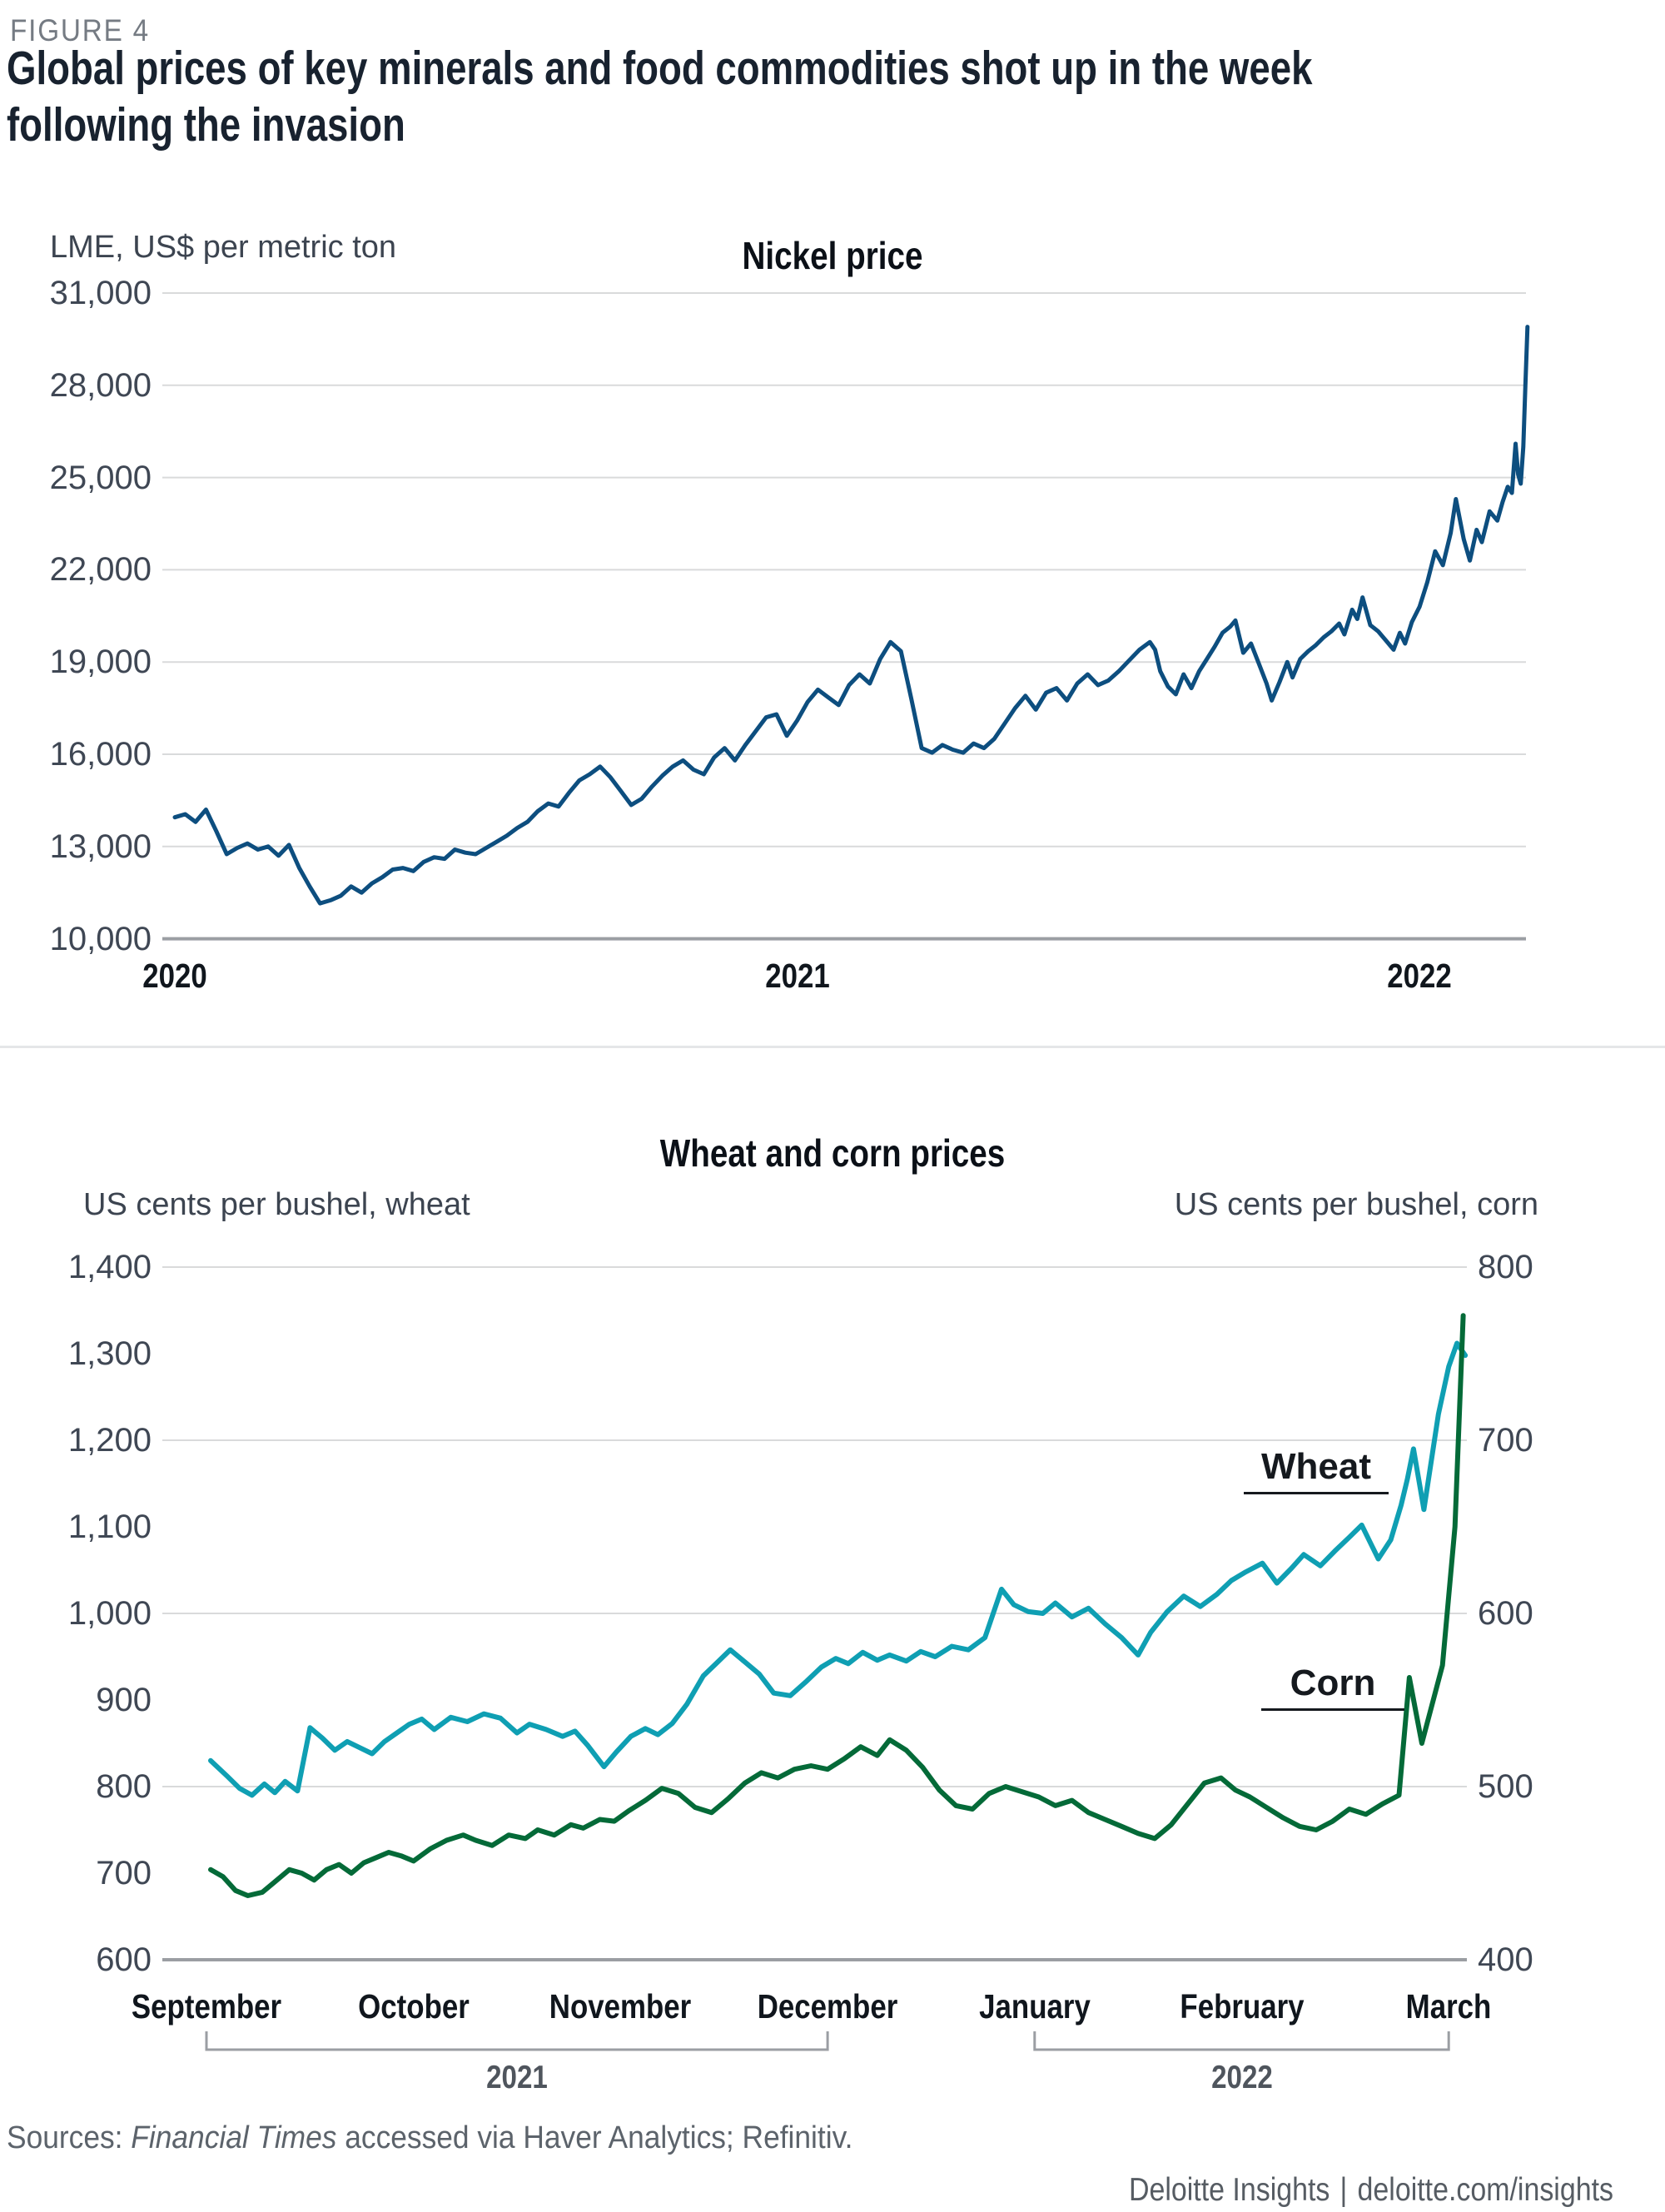 Image resolution: width=1665 pixels, height=2212 pixels. I want to click on sources-suffix: accessed via Haver Analytics; Refinitiv., so click(594, 2137).